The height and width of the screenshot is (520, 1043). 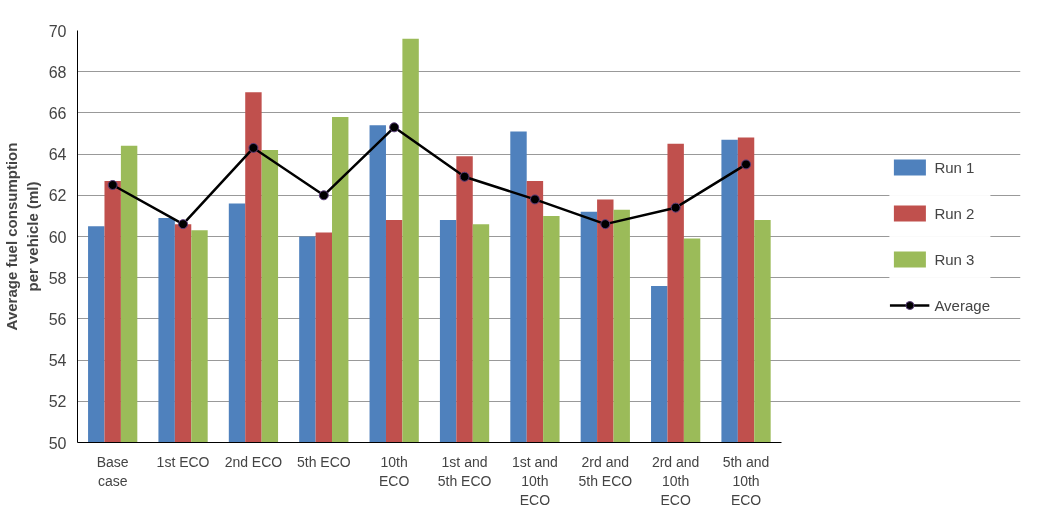 What do you see at coordinates (534, 480) in the screenshot?
I see `x-tick-label: 1st and 10th ECO` at bounding box center [534, 480].